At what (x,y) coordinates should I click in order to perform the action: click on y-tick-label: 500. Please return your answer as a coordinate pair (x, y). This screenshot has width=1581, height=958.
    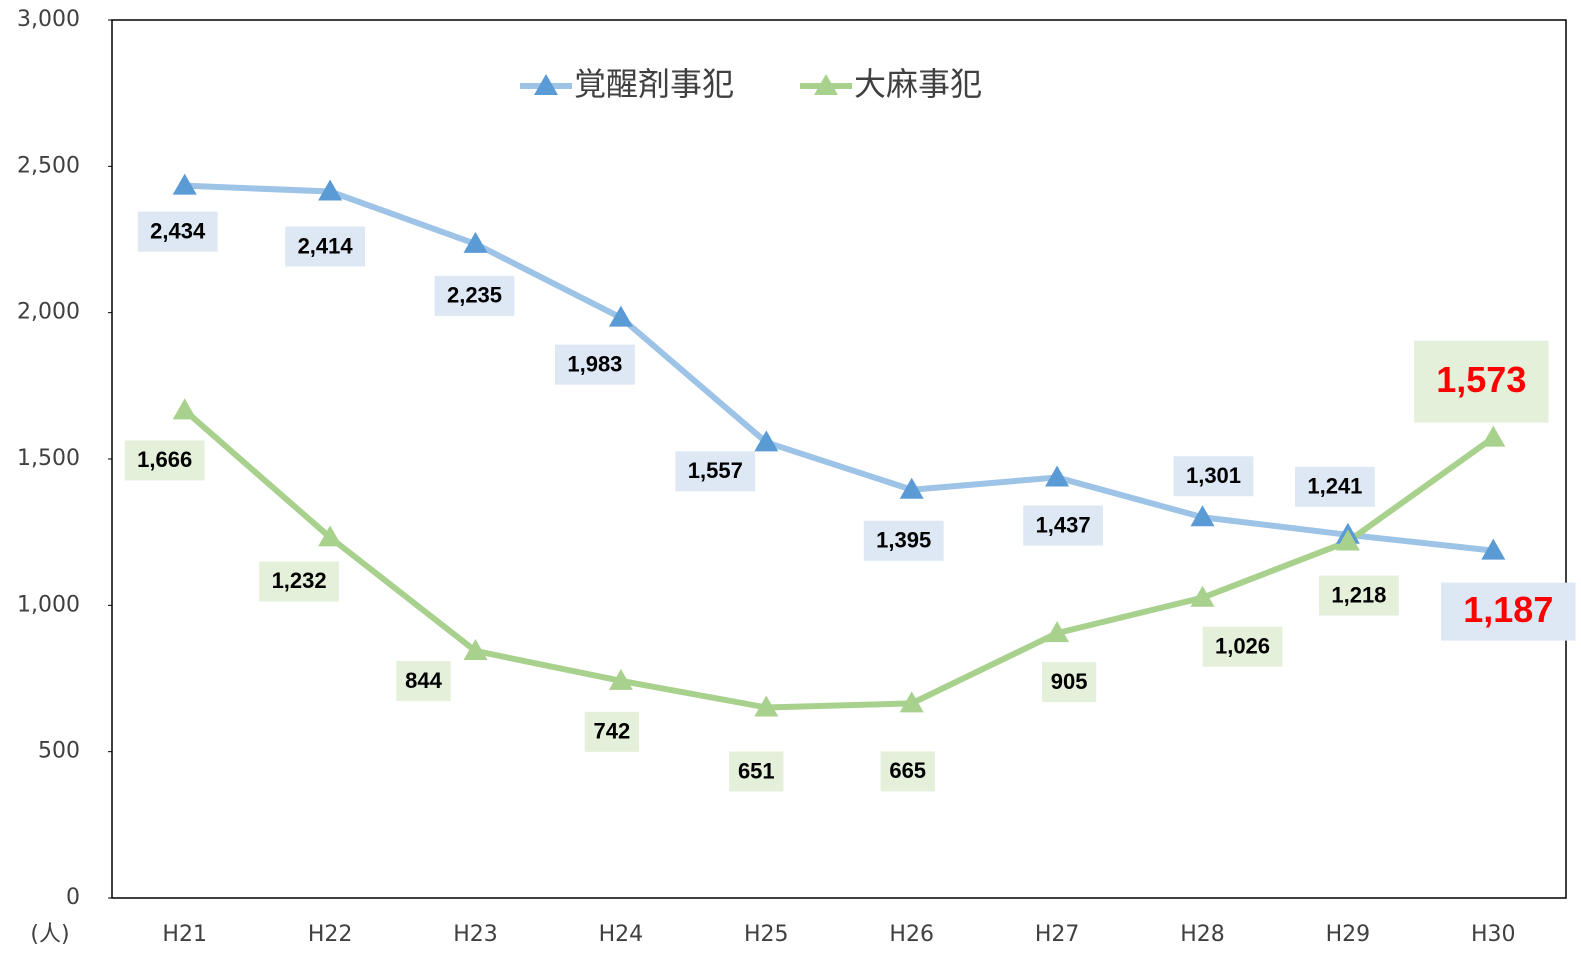
    Looking at the image, I should click on (59, 751).